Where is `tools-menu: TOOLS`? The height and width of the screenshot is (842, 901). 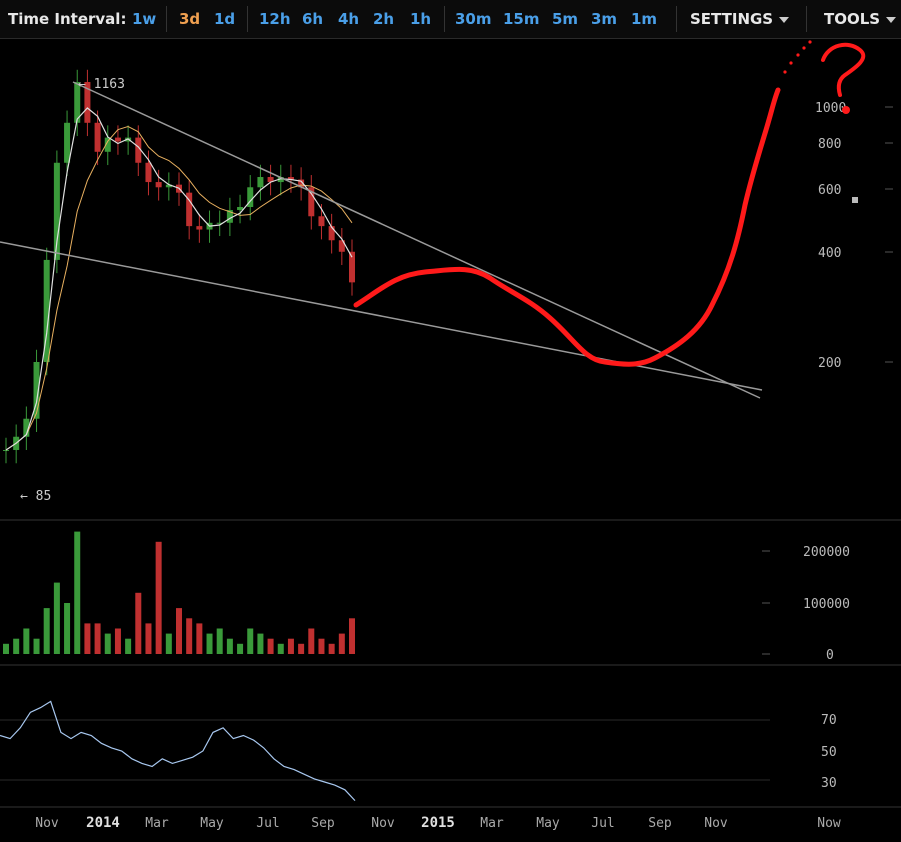 tools-menu: TOOLS is located at coordinates (860, 19).